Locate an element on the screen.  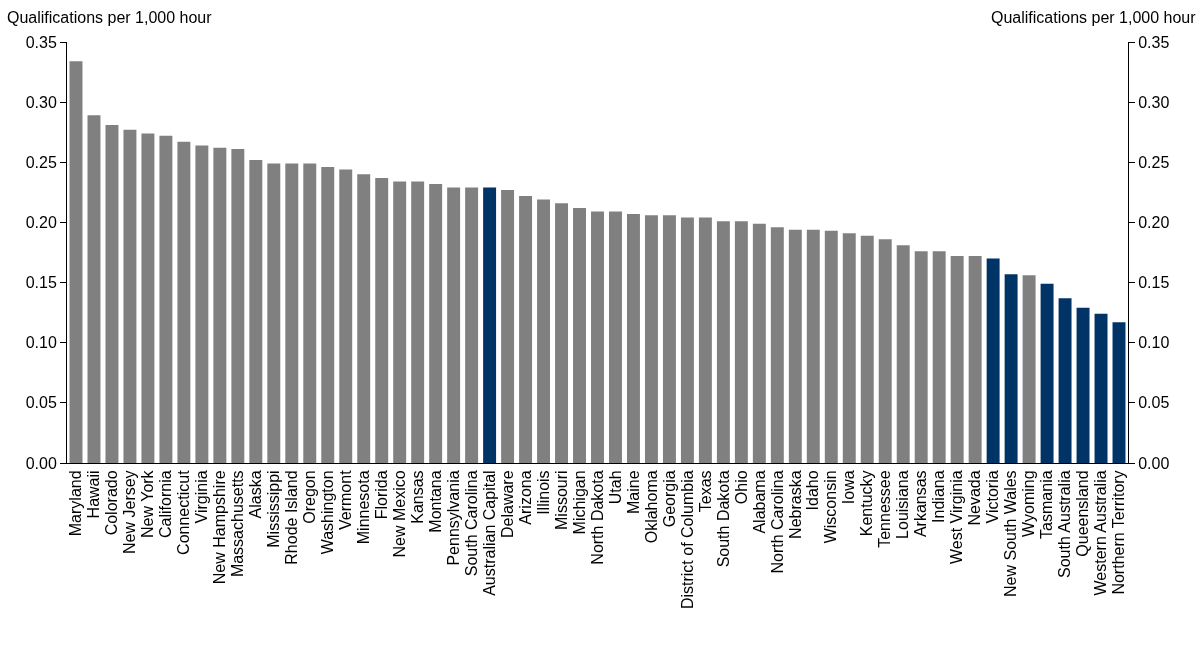
x-tick-label: Idaho is located at coordinates (813, 490).